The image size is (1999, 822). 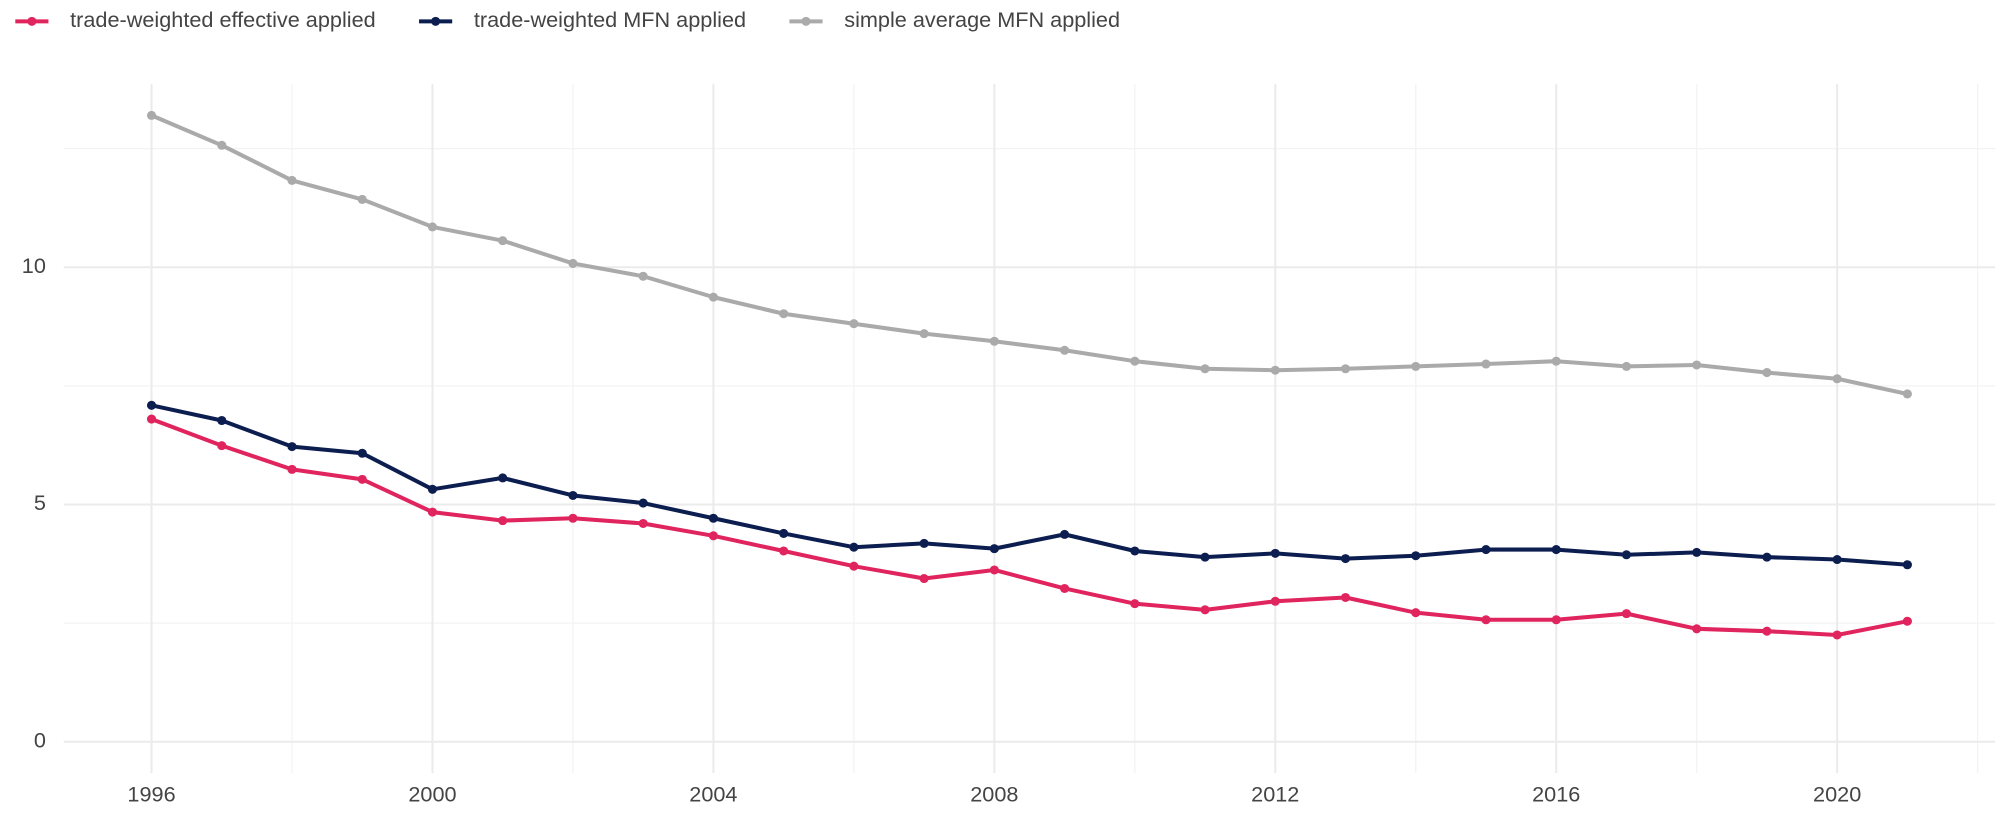 I want to click on x-tick-label: 1996, so click(x=151, y=794).